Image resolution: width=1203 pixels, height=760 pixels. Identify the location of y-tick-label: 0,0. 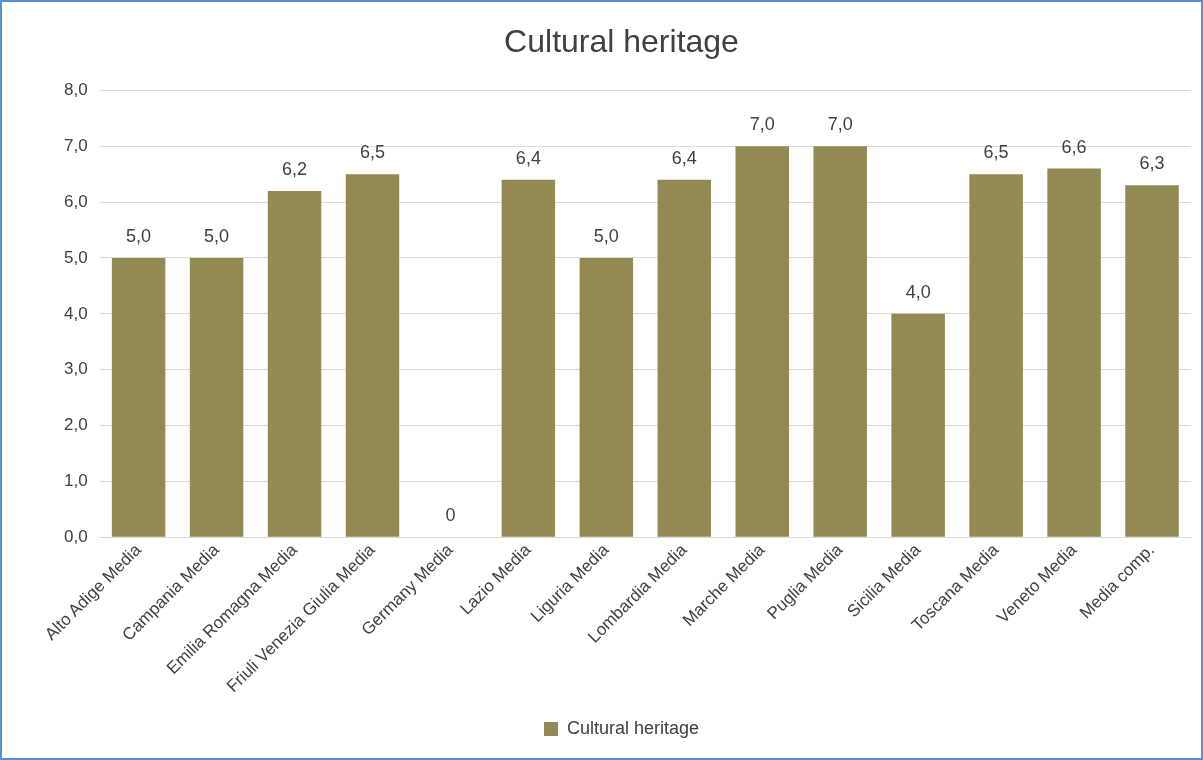
(75, 536).